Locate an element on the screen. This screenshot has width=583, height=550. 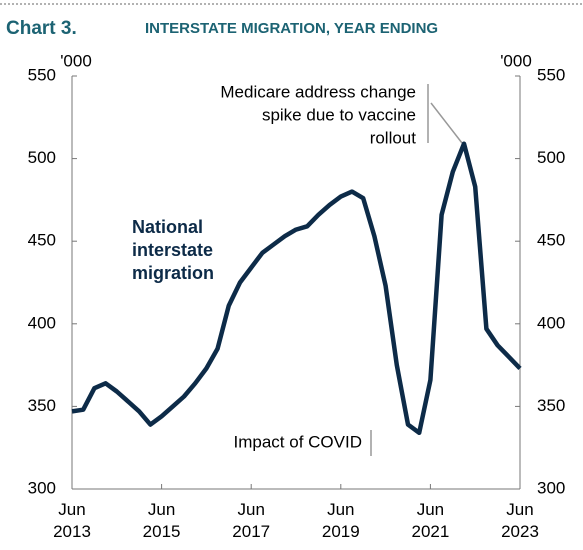
y-tick-label: 400 is located at coordinates (42, 322).